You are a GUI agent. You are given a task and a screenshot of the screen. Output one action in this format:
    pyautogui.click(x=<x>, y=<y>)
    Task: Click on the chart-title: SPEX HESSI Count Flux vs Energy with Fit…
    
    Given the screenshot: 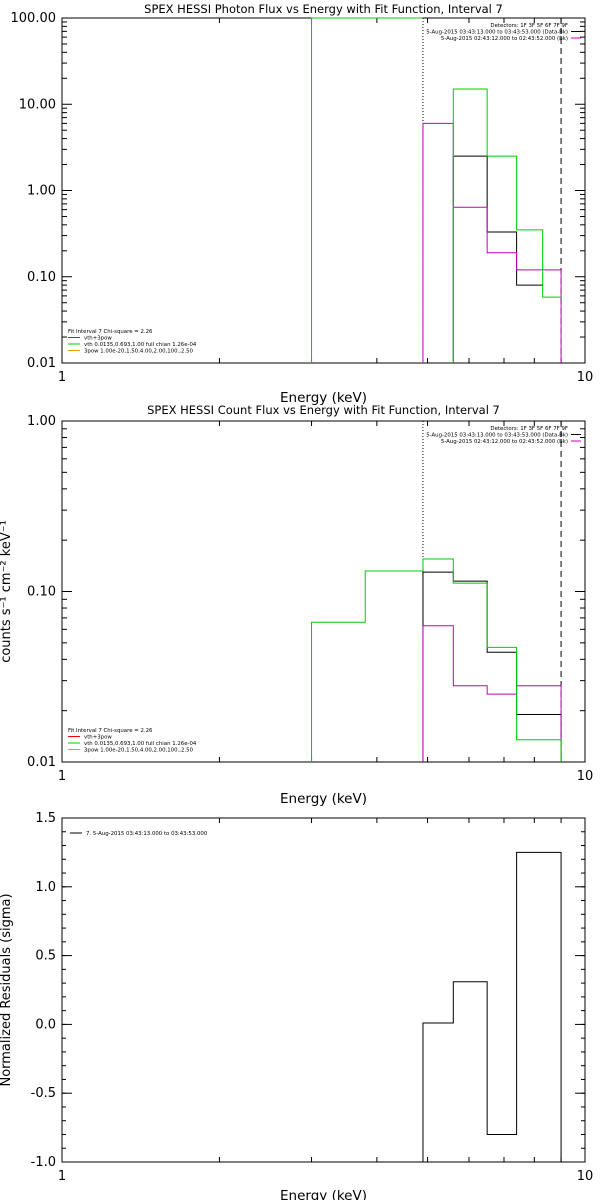 What is the action you would take?
    pyautogui.click(x=323, y=410)
    